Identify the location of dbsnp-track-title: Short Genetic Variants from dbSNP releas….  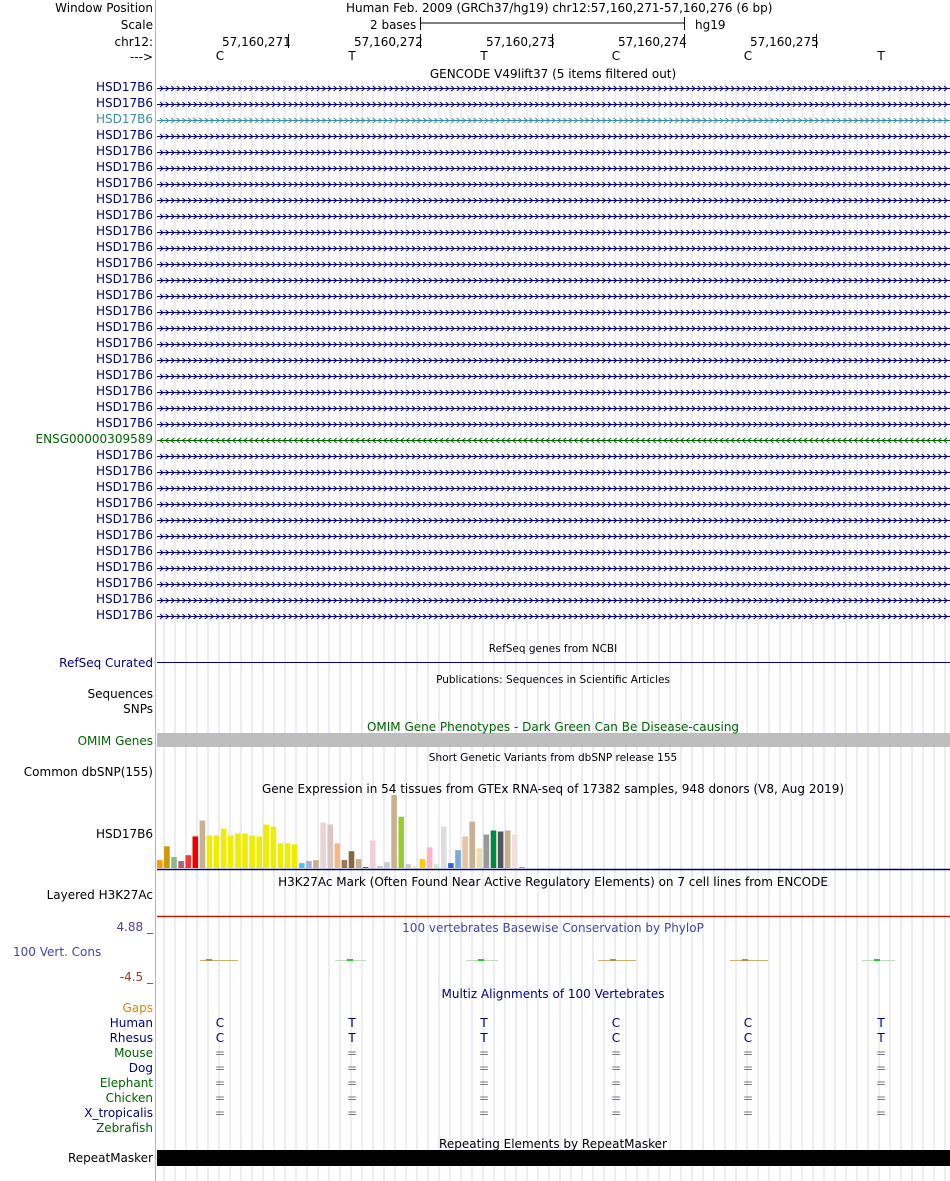
(553, 758).